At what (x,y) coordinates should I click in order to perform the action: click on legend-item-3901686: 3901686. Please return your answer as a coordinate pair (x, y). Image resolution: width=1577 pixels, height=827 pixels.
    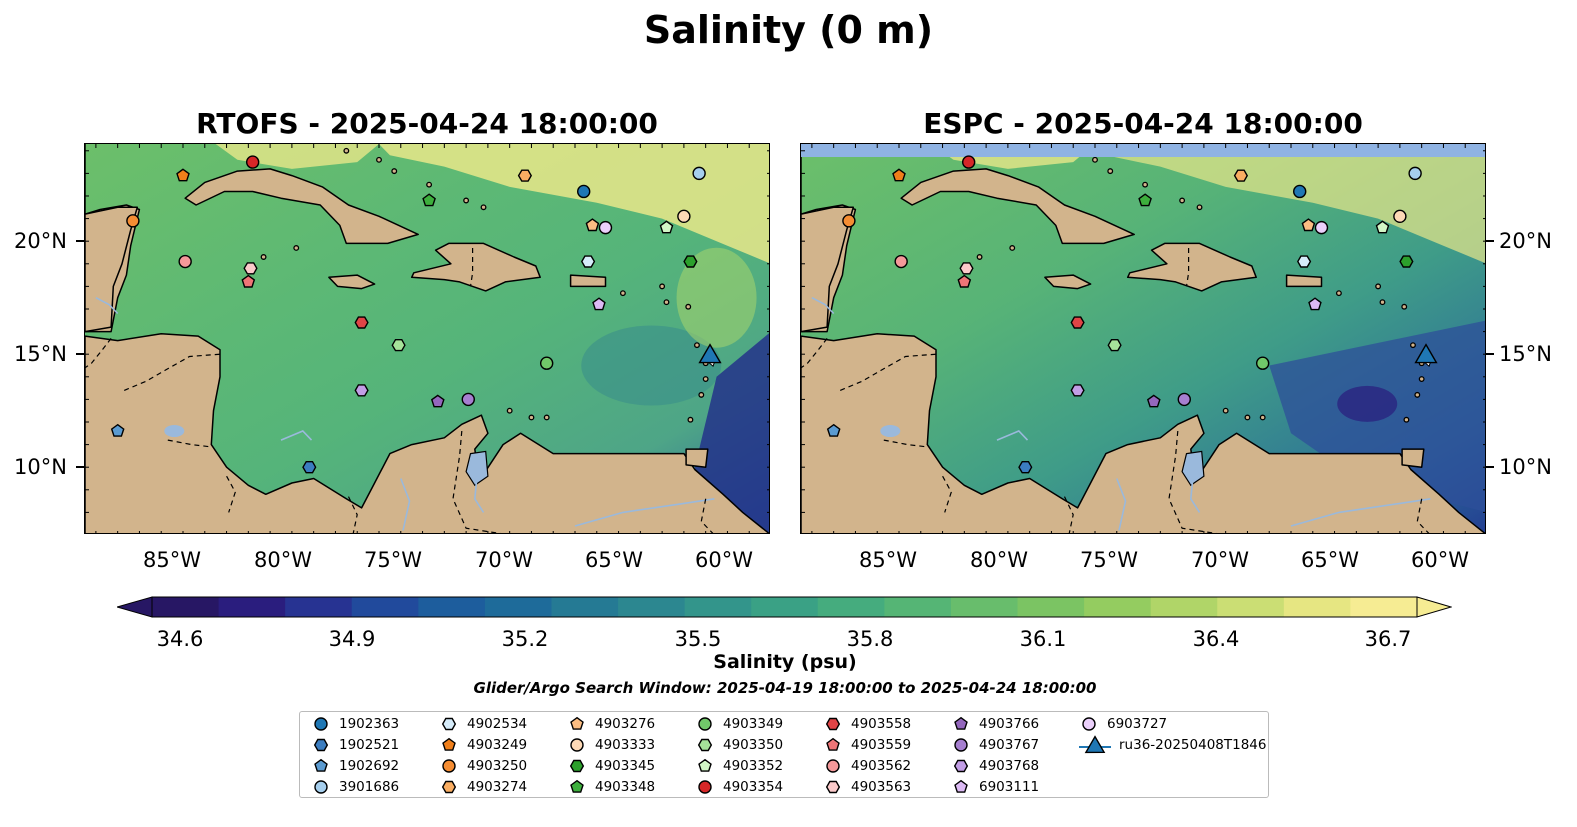
    Looking at the image, I should click on (354, 787).